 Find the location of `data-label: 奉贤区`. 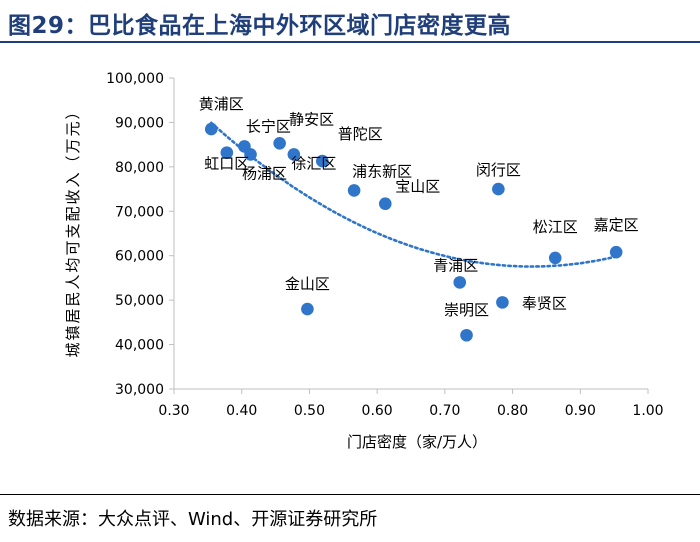

data-label: 奉贤区 is located at coordinates (544, 303).